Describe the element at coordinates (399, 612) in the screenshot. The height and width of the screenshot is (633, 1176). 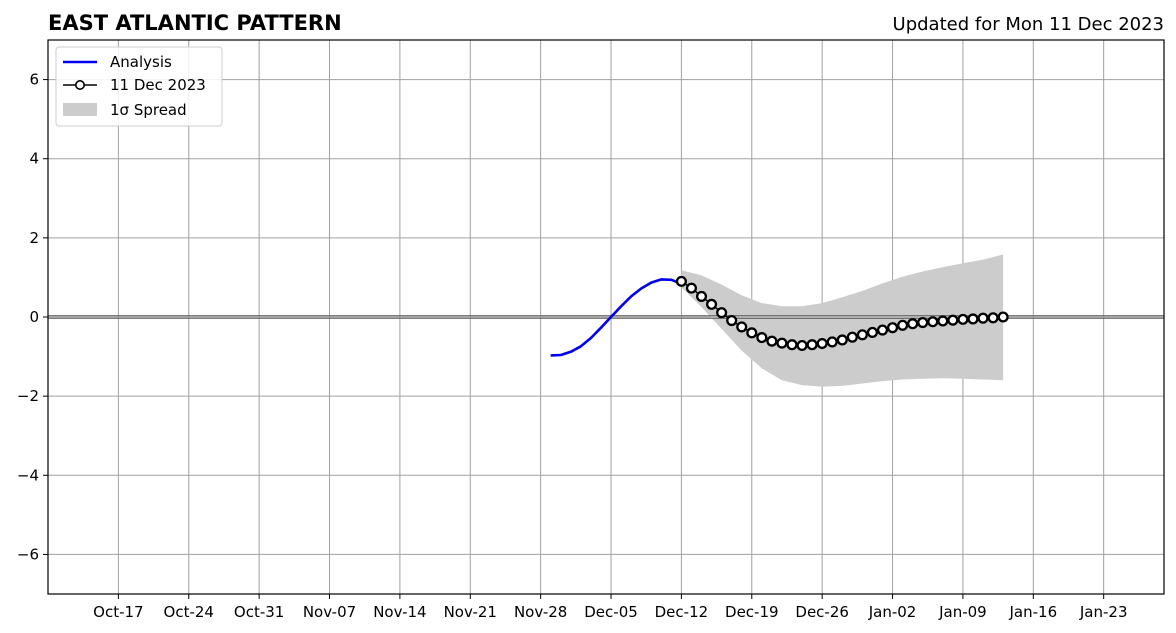
I see `x-tick-label: Nov-14` at that location.